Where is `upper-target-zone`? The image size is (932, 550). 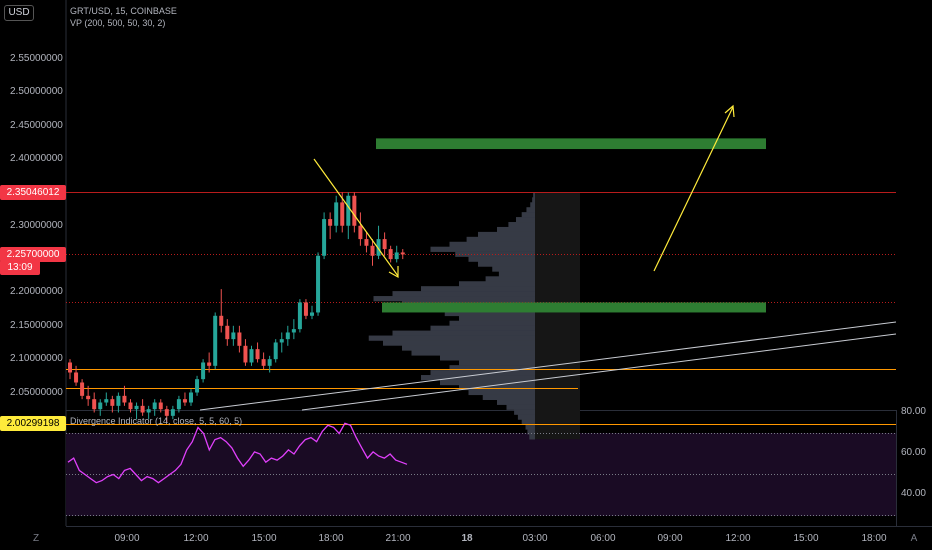
upper-target-zone is located at coordinates (571, 144).